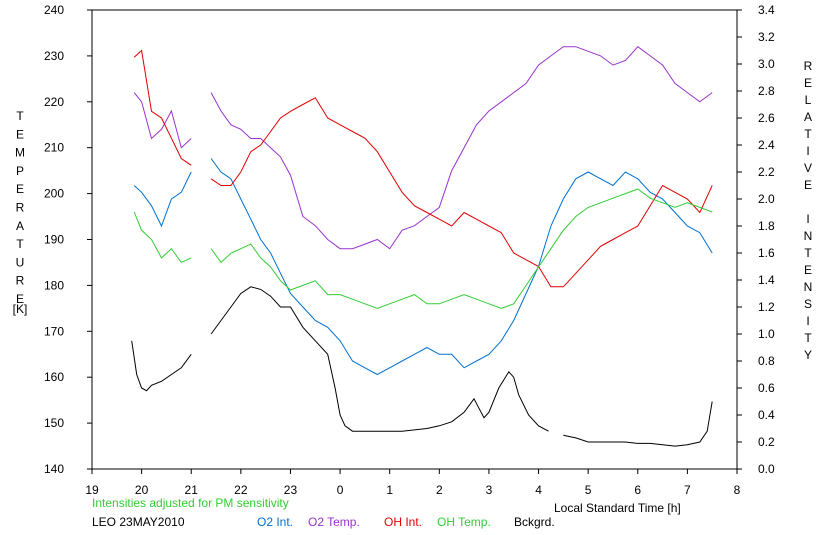 Image resolution: width=828 pixels, height=535 pixels. What do you see at coordinates (138, 522) in the screenshot?
I see `station-label: LEO 23MAY2010` at bounding box center [138, 522].